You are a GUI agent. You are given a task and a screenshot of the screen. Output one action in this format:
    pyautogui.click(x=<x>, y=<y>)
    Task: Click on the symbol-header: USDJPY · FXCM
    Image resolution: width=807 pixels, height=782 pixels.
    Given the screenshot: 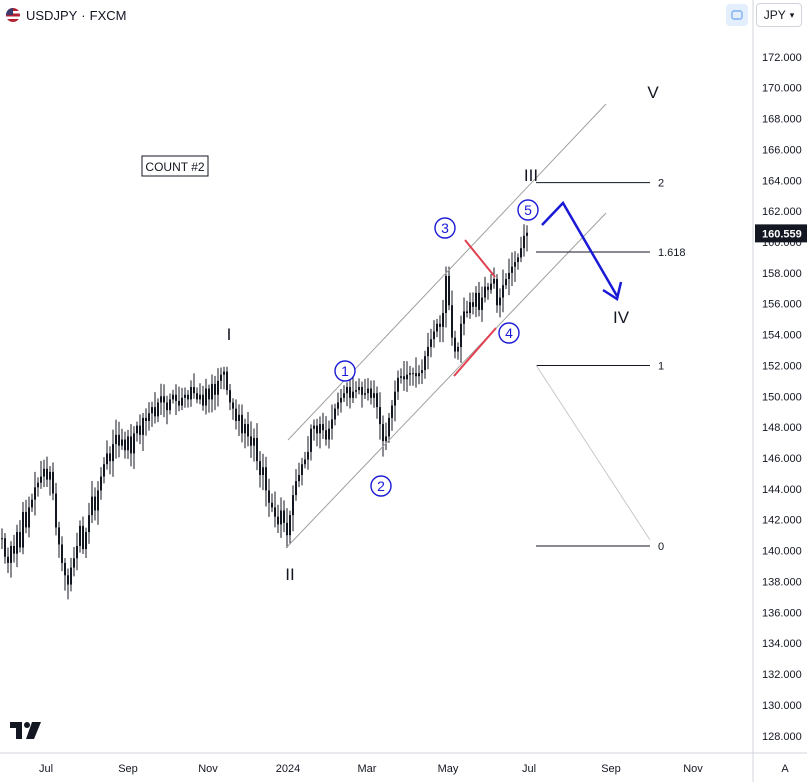 What is the action you would take?
    pyautogui.click(x=66, y=15)
    